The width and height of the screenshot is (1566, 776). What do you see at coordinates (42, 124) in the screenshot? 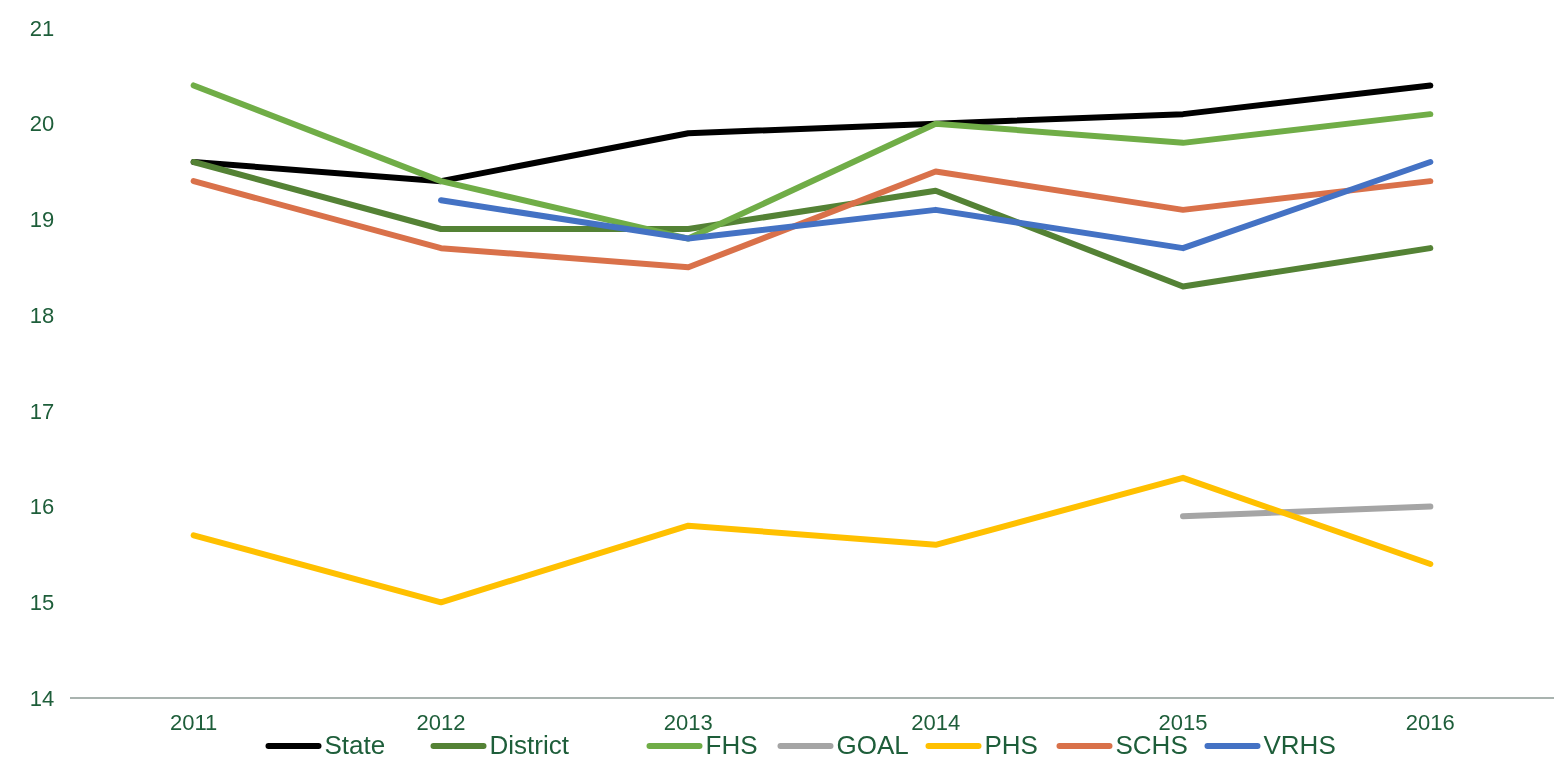
I see `y-tick-label: 20` at bounding box center [42, 124].